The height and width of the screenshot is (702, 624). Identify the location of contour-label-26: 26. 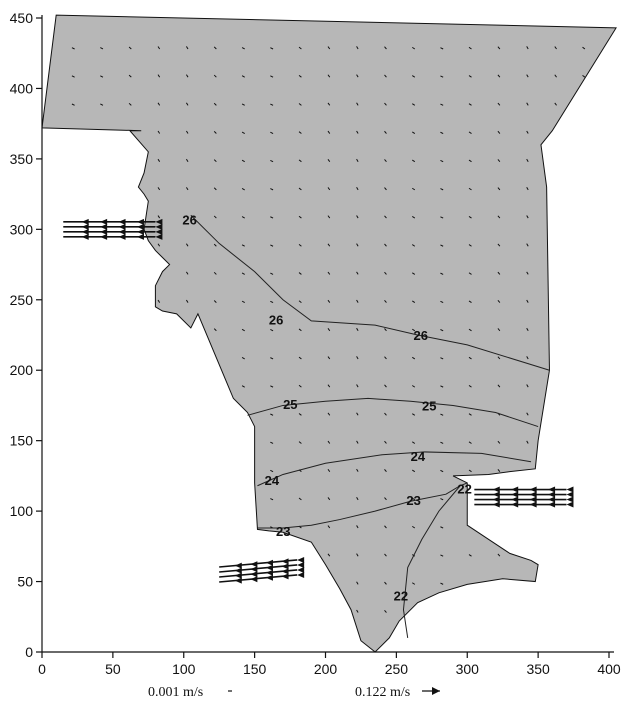
(420, 335).